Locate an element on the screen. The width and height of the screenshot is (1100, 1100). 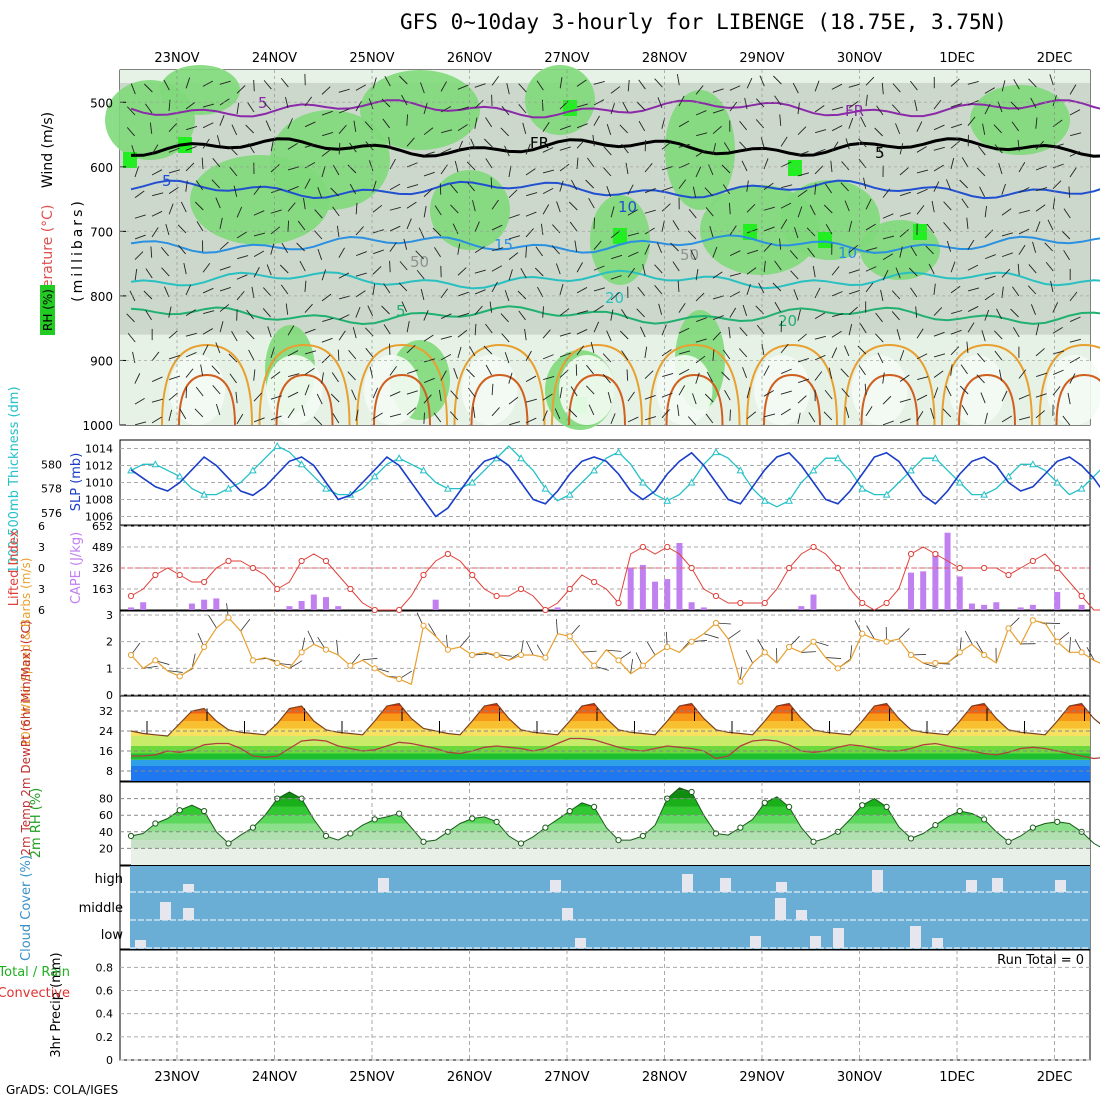
cloud-bar is located at coordinates (838, 938).